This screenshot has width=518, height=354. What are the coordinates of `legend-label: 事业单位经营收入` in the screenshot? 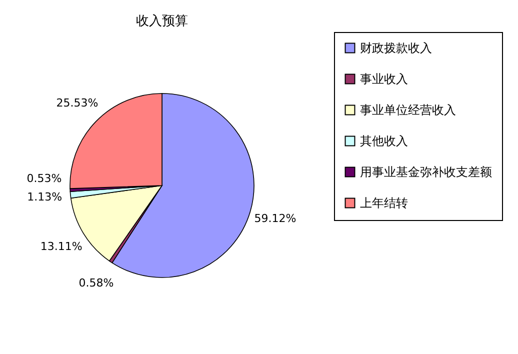 It's located at (408, 110).